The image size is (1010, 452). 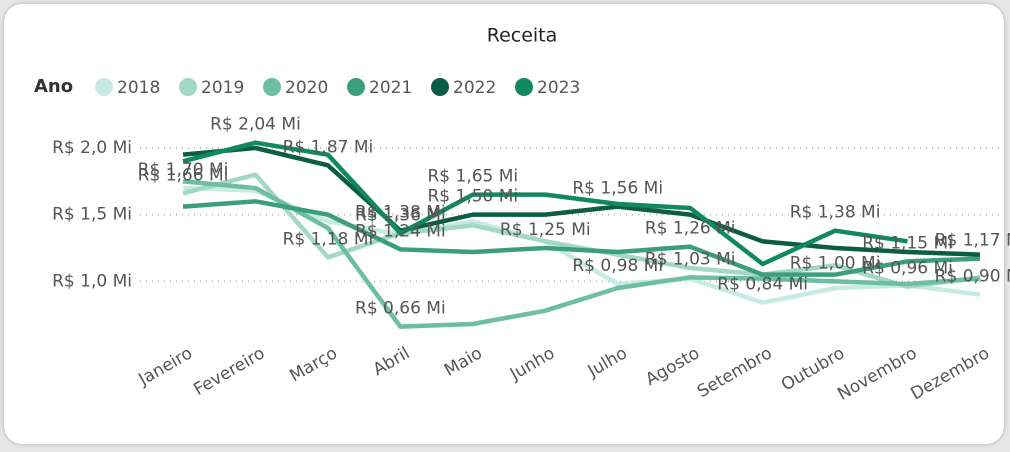 What do you see at coordinates (400, 231) in the screenshot?
I see `data-label: R$ 1,24 Mi` at bounding box center [400, 231].